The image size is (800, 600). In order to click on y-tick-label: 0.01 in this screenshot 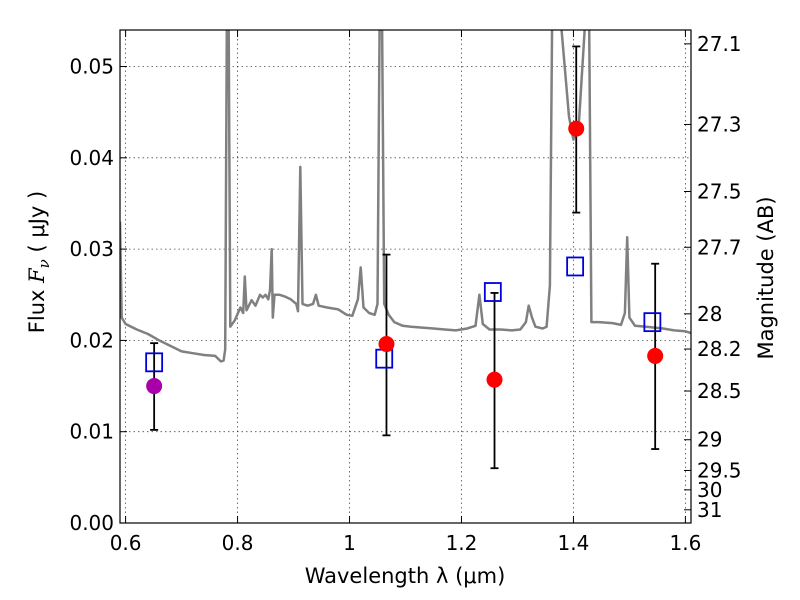, I will do `click(91, 432)`.